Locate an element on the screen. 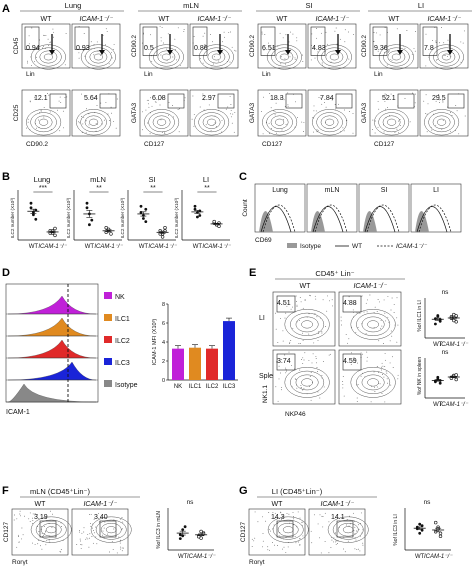 This screenshot has height=573, width=474. ilc2-chart-0: Lung ILC2 number (X10³) *** WT ICAM-1⁻/⁻ is located at coordinates (39, 212).